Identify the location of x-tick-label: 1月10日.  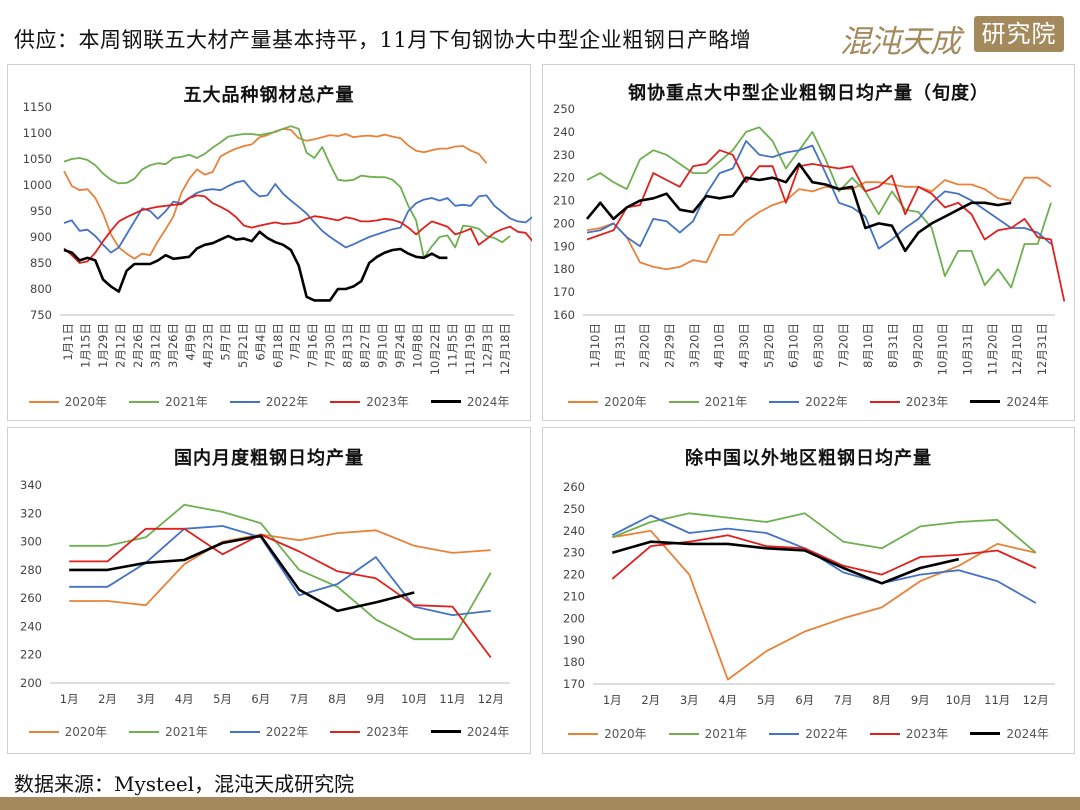
(595, 345).